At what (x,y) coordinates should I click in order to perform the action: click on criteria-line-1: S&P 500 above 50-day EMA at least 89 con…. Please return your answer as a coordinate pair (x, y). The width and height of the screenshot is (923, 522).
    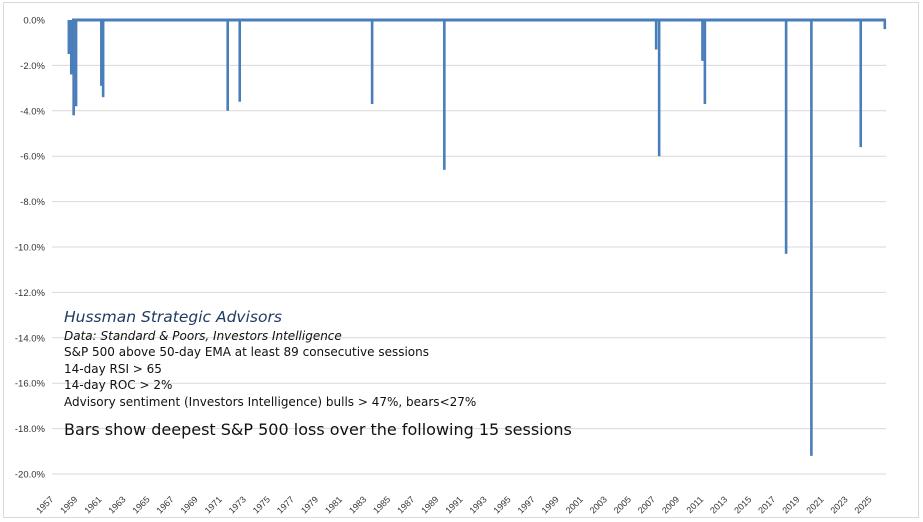
    Looking at the image, I should click on (246, 352).